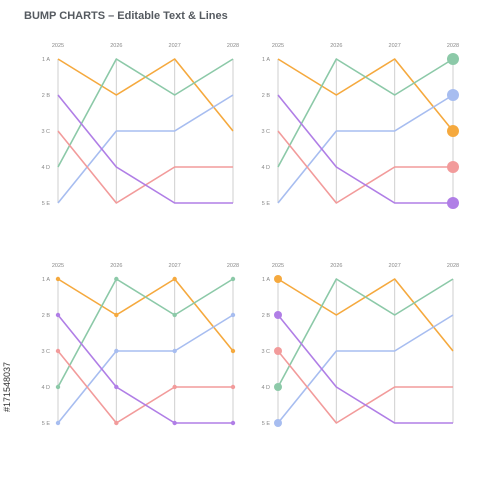 Image resolution: width=500 pixels, height=500 pixels. I want to click on bump-chart-top-right: 2025 2026 2027 2028 1 A 2 B 3 C 4 D 5 E, so click(360, 126).